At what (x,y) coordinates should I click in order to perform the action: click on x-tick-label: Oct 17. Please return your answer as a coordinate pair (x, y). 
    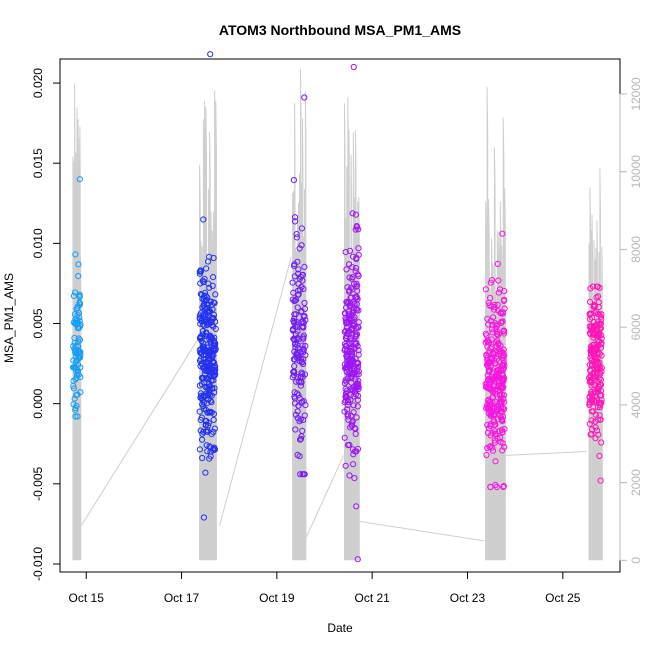
    Looking at the image, I should click on (182, 598).